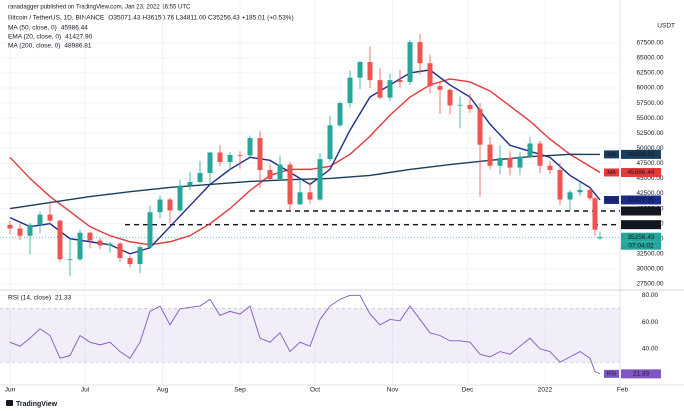 The width and height of the screenshot is (684, 411). I want to click on rsi-band, so click(310, 335).